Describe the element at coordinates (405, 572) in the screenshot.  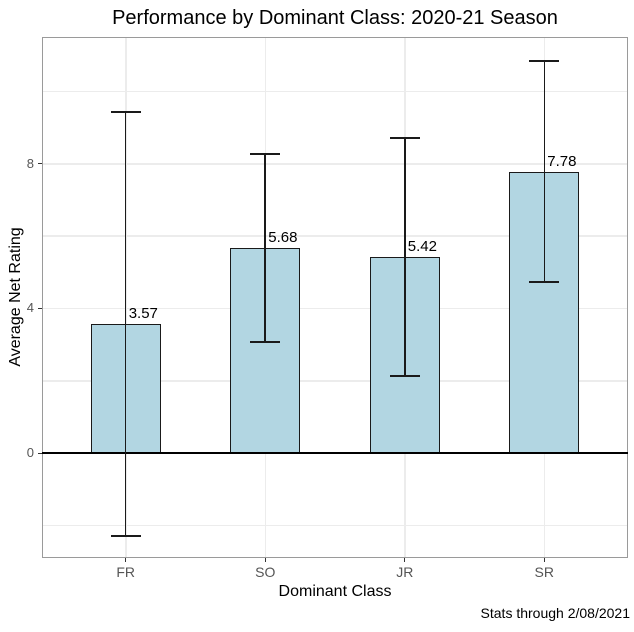
I see `x-tick-label: JR` at that location.